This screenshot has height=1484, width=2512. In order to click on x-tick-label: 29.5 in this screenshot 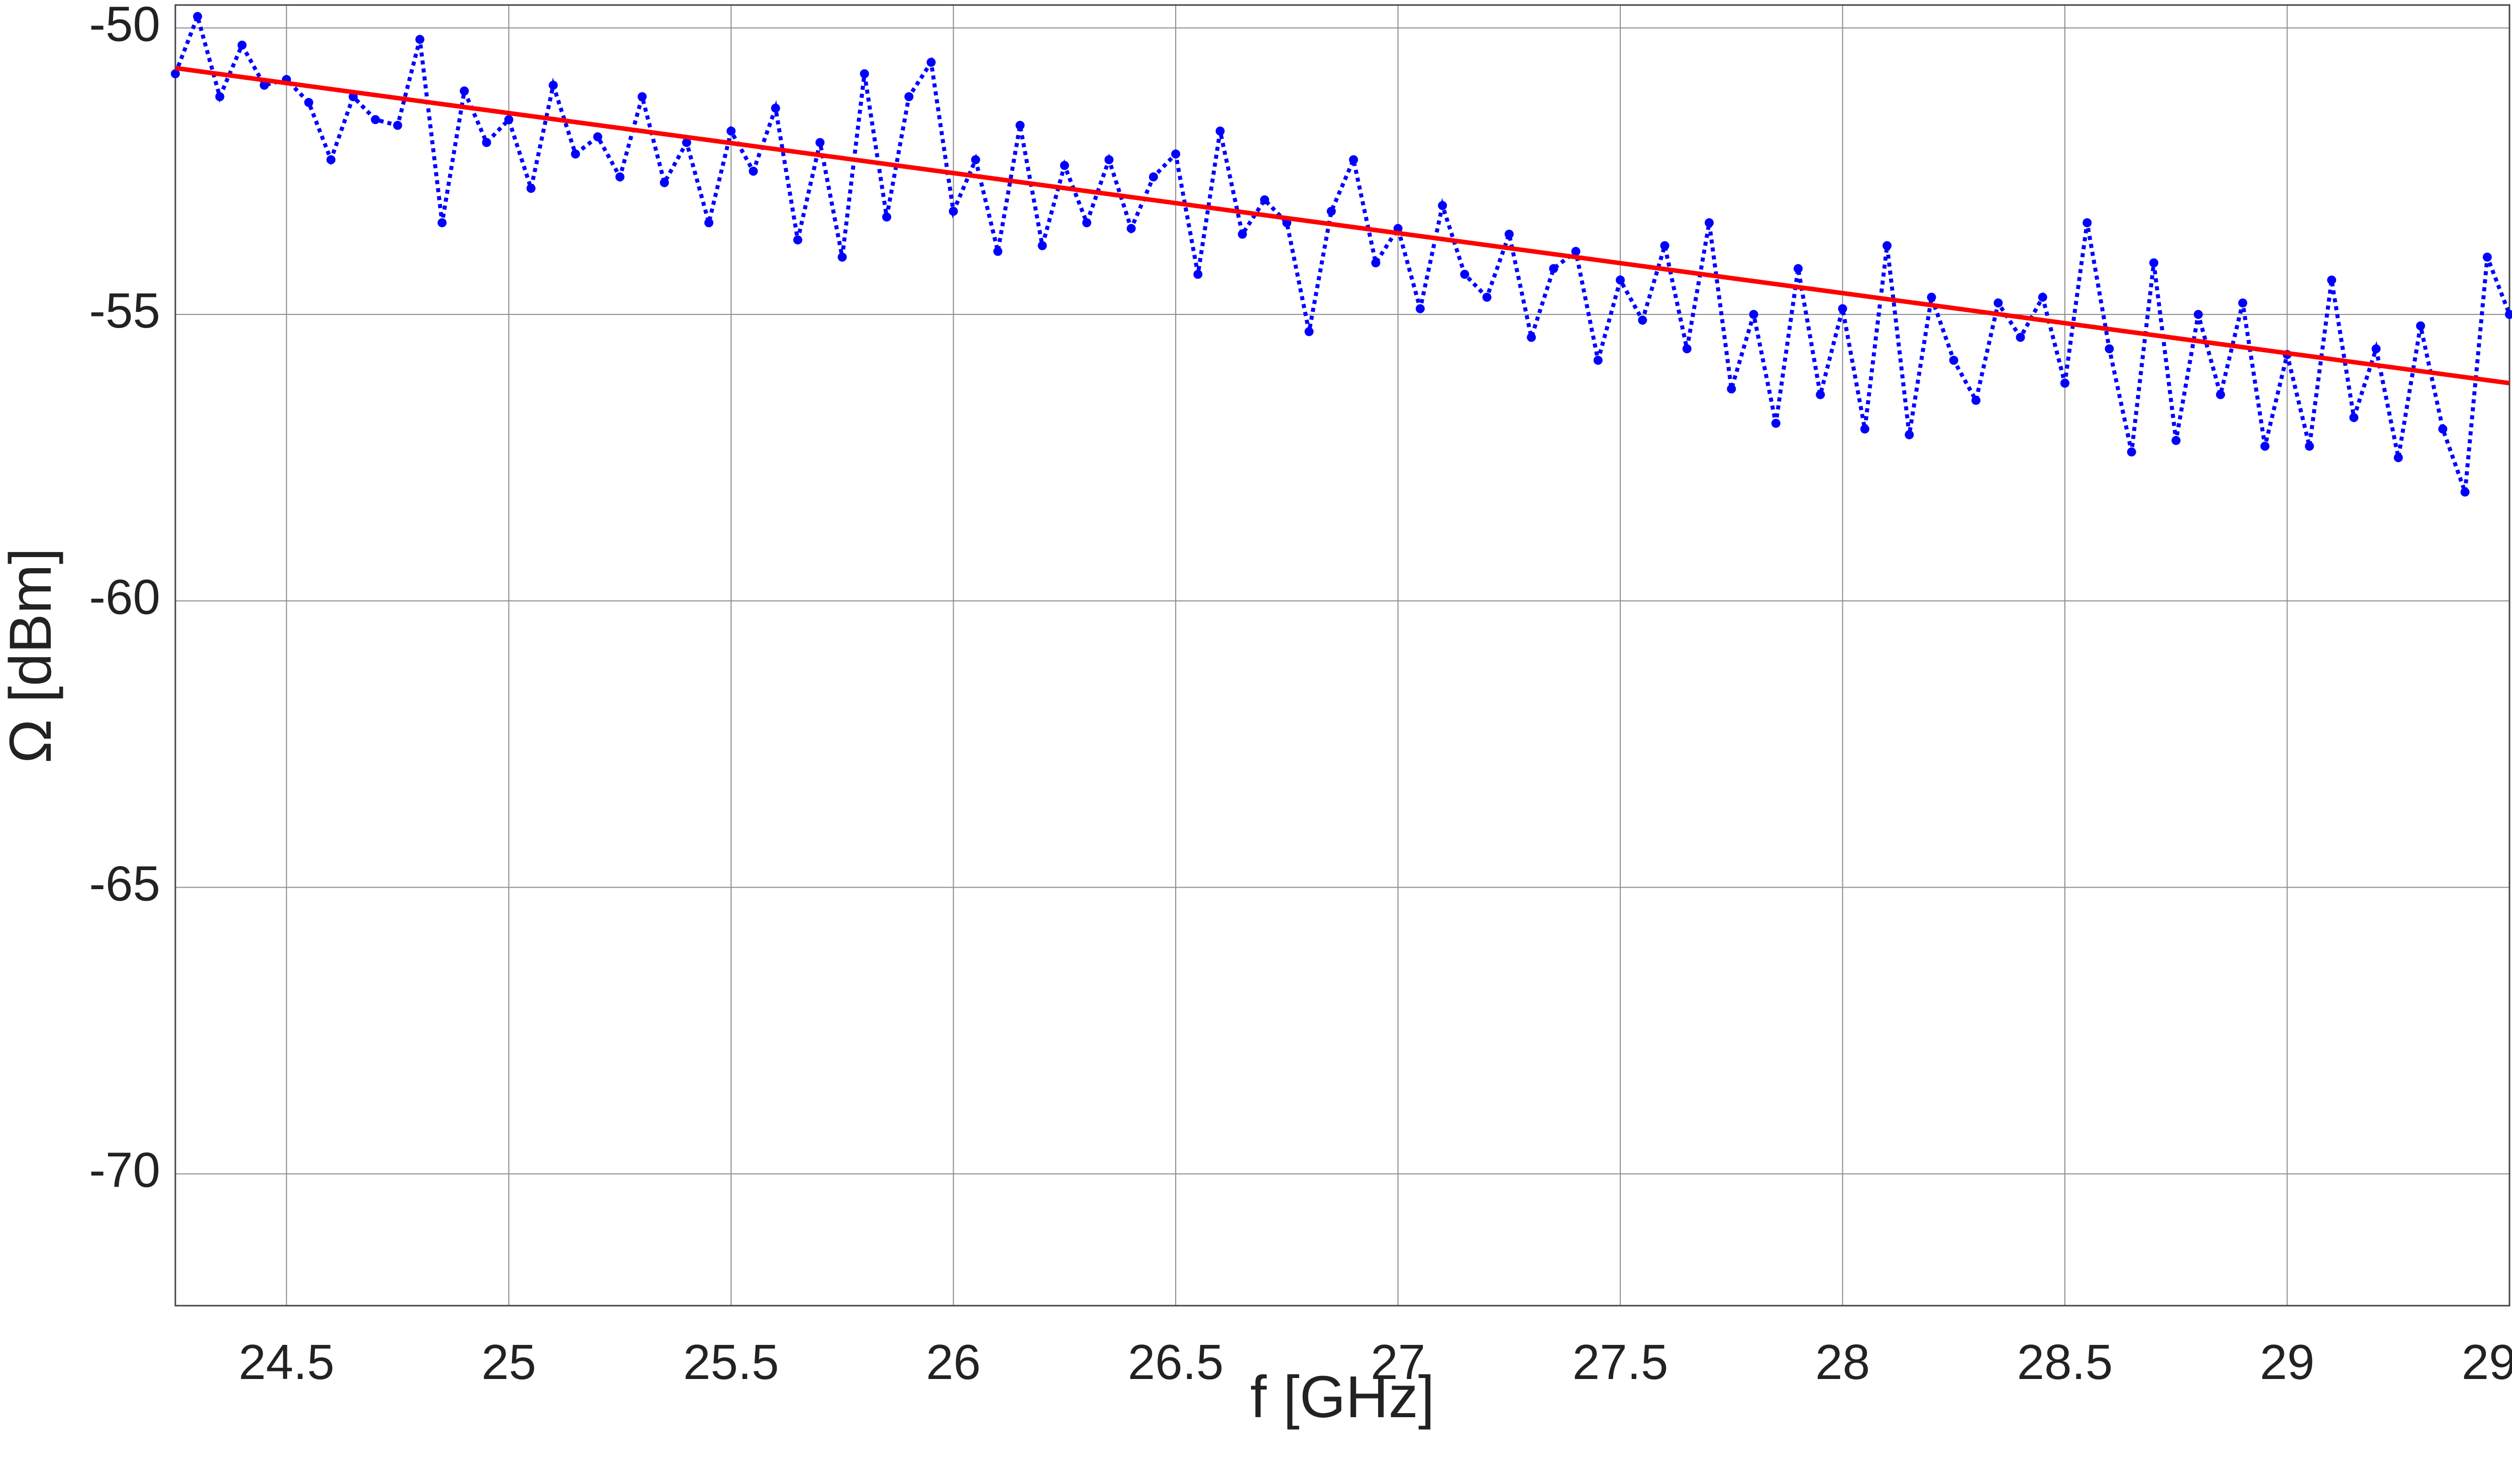, I will do `click(2487, 1362)`.